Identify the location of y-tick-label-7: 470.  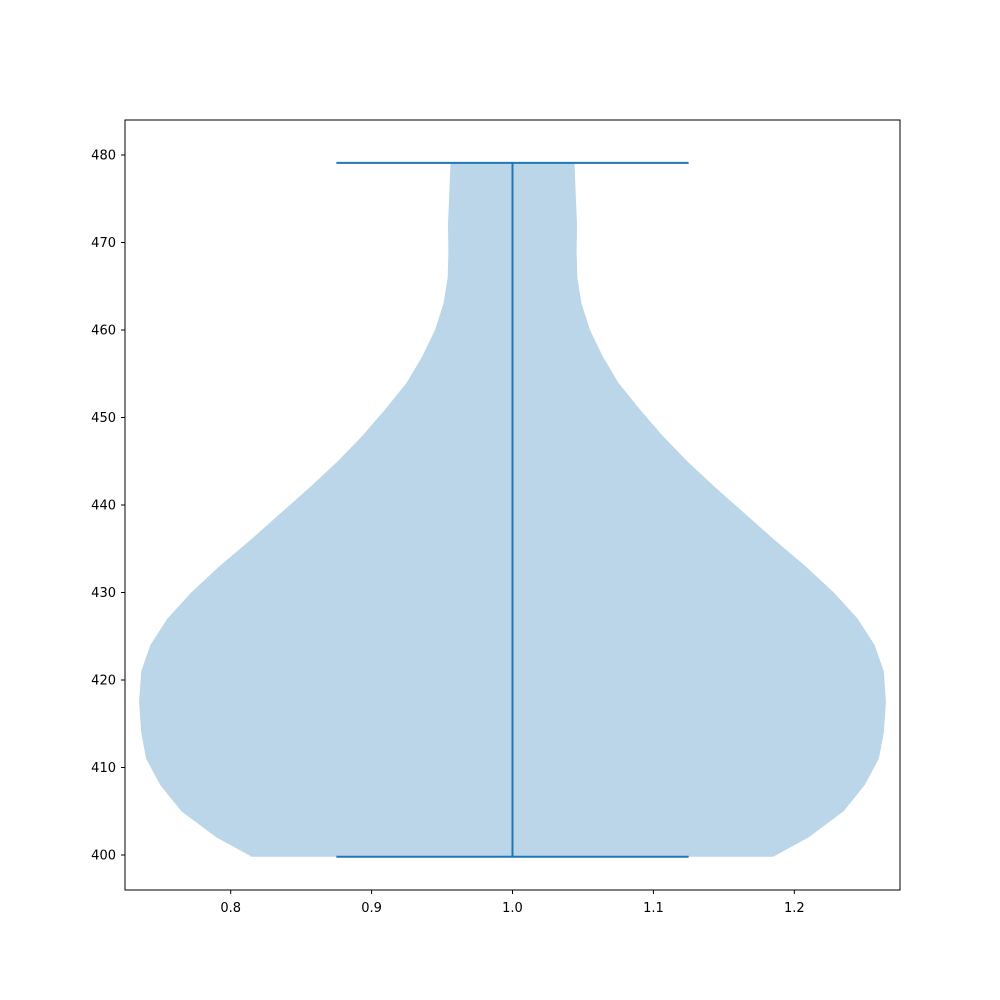
(103, 243).